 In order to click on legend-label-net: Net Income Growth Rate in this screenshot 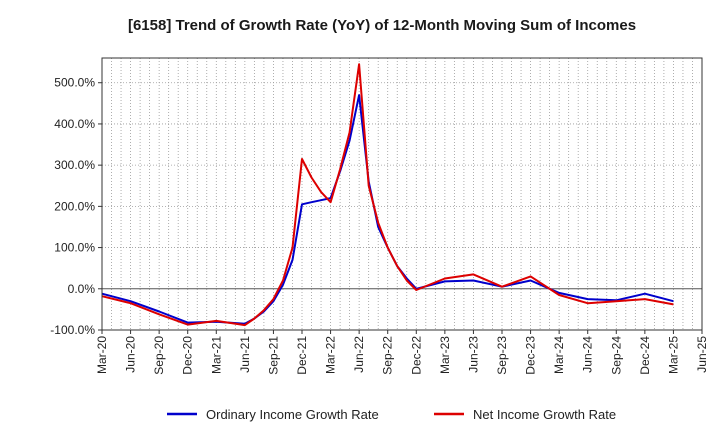, I will do `click(544, 414)`.